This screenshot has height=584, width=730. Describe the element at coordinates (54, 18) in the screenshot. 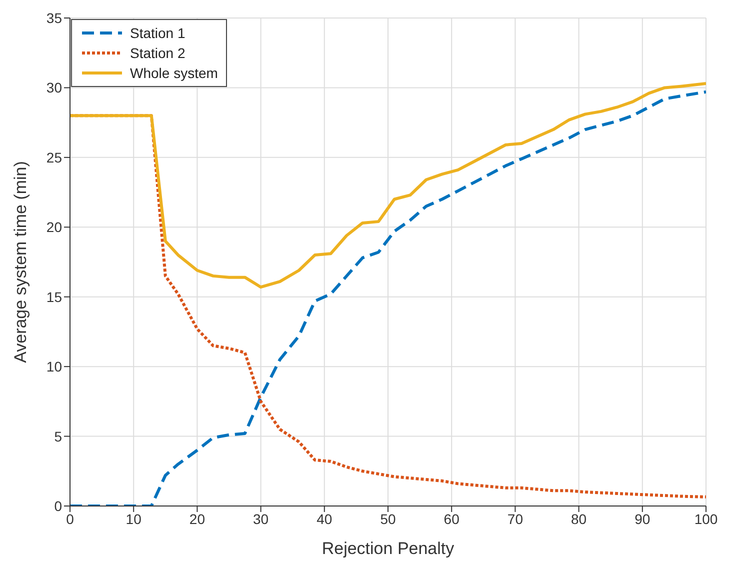

I see `y-tick-label: 35` at that location.